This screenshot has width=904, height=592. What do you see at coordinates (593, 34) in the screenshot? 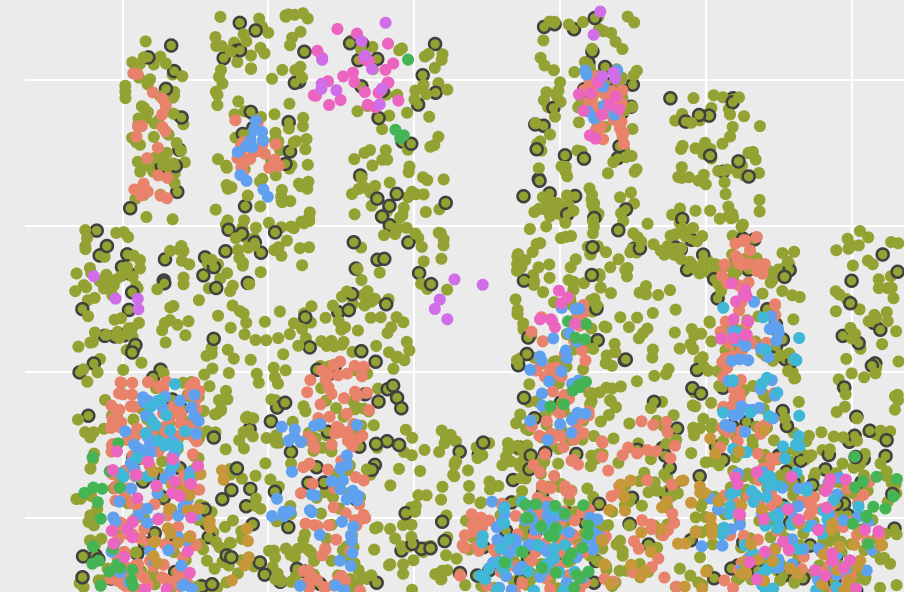
I see `point-violet` at bounding box center [593, 34].